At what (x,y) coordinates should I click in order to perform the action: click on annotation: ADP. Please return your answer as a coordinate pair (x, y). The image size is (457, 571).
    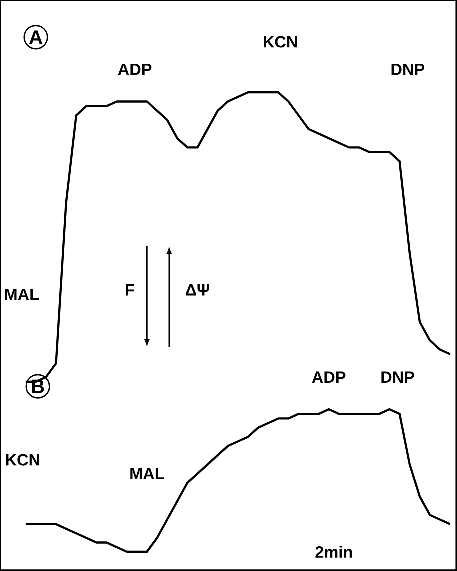
    Looking at the image, I should click on (329, 377).